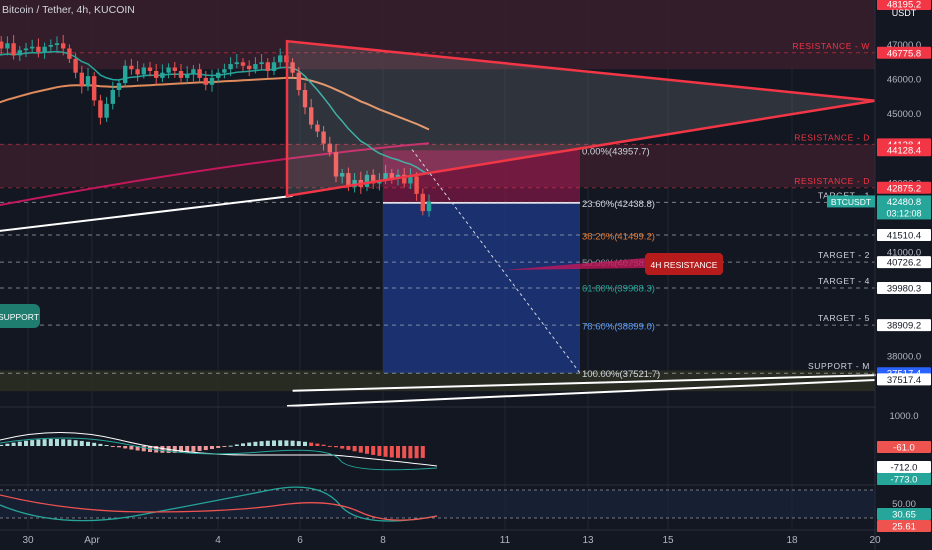 This screenshot has width=932, height=550. I want to click on price-tick-label: 46000.0, so click(904, 80).